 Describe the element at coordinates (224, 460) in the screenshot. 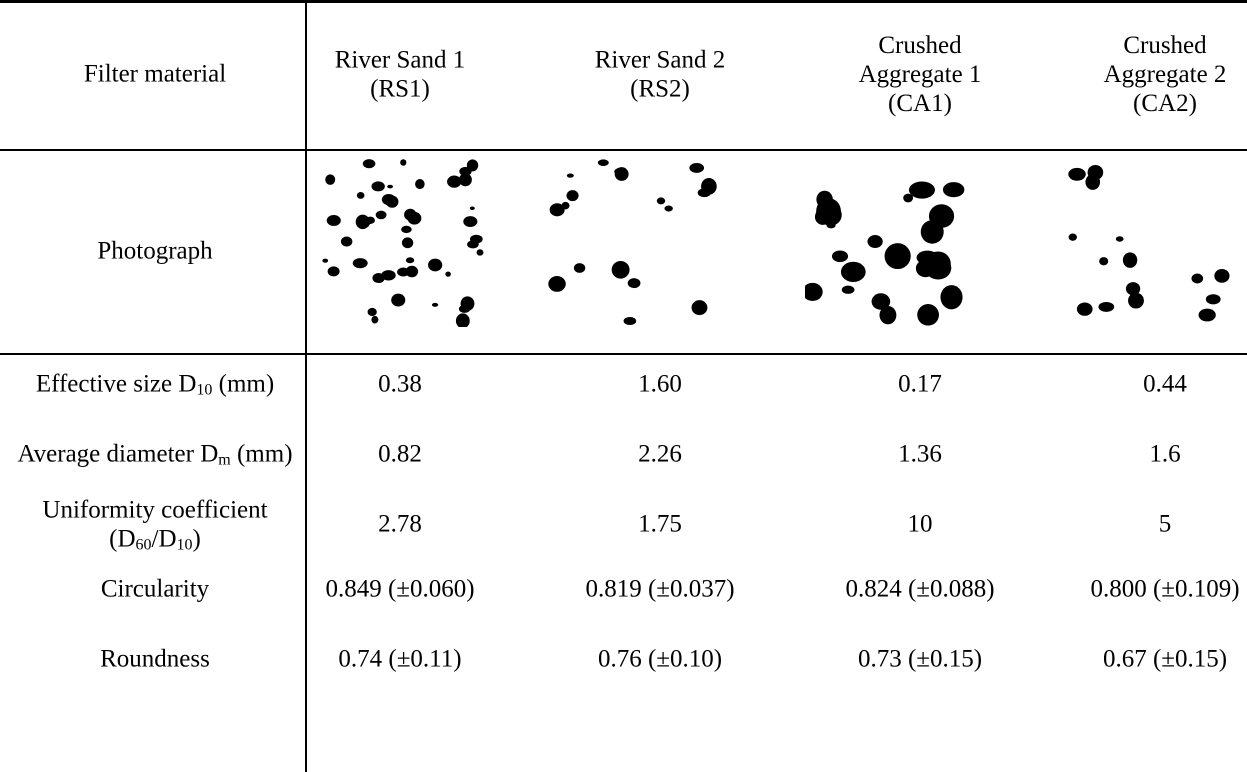

I see `label-part: m` at that location.